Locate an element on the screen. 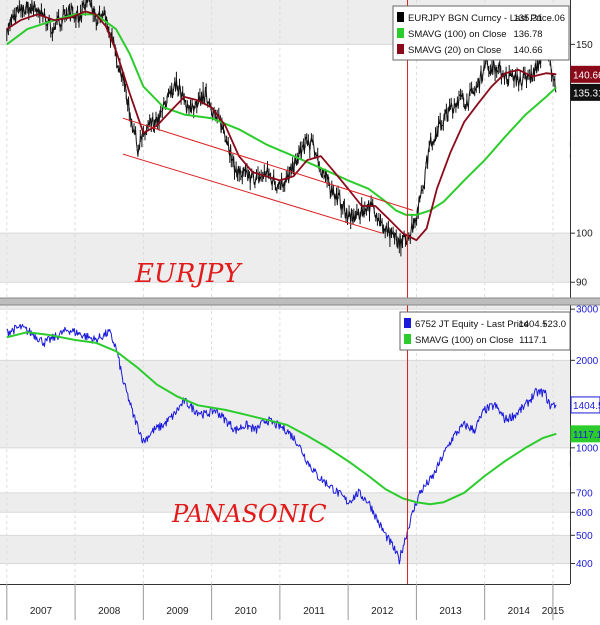  x-tick-label: 2009 is located at coordinates (177, 611).